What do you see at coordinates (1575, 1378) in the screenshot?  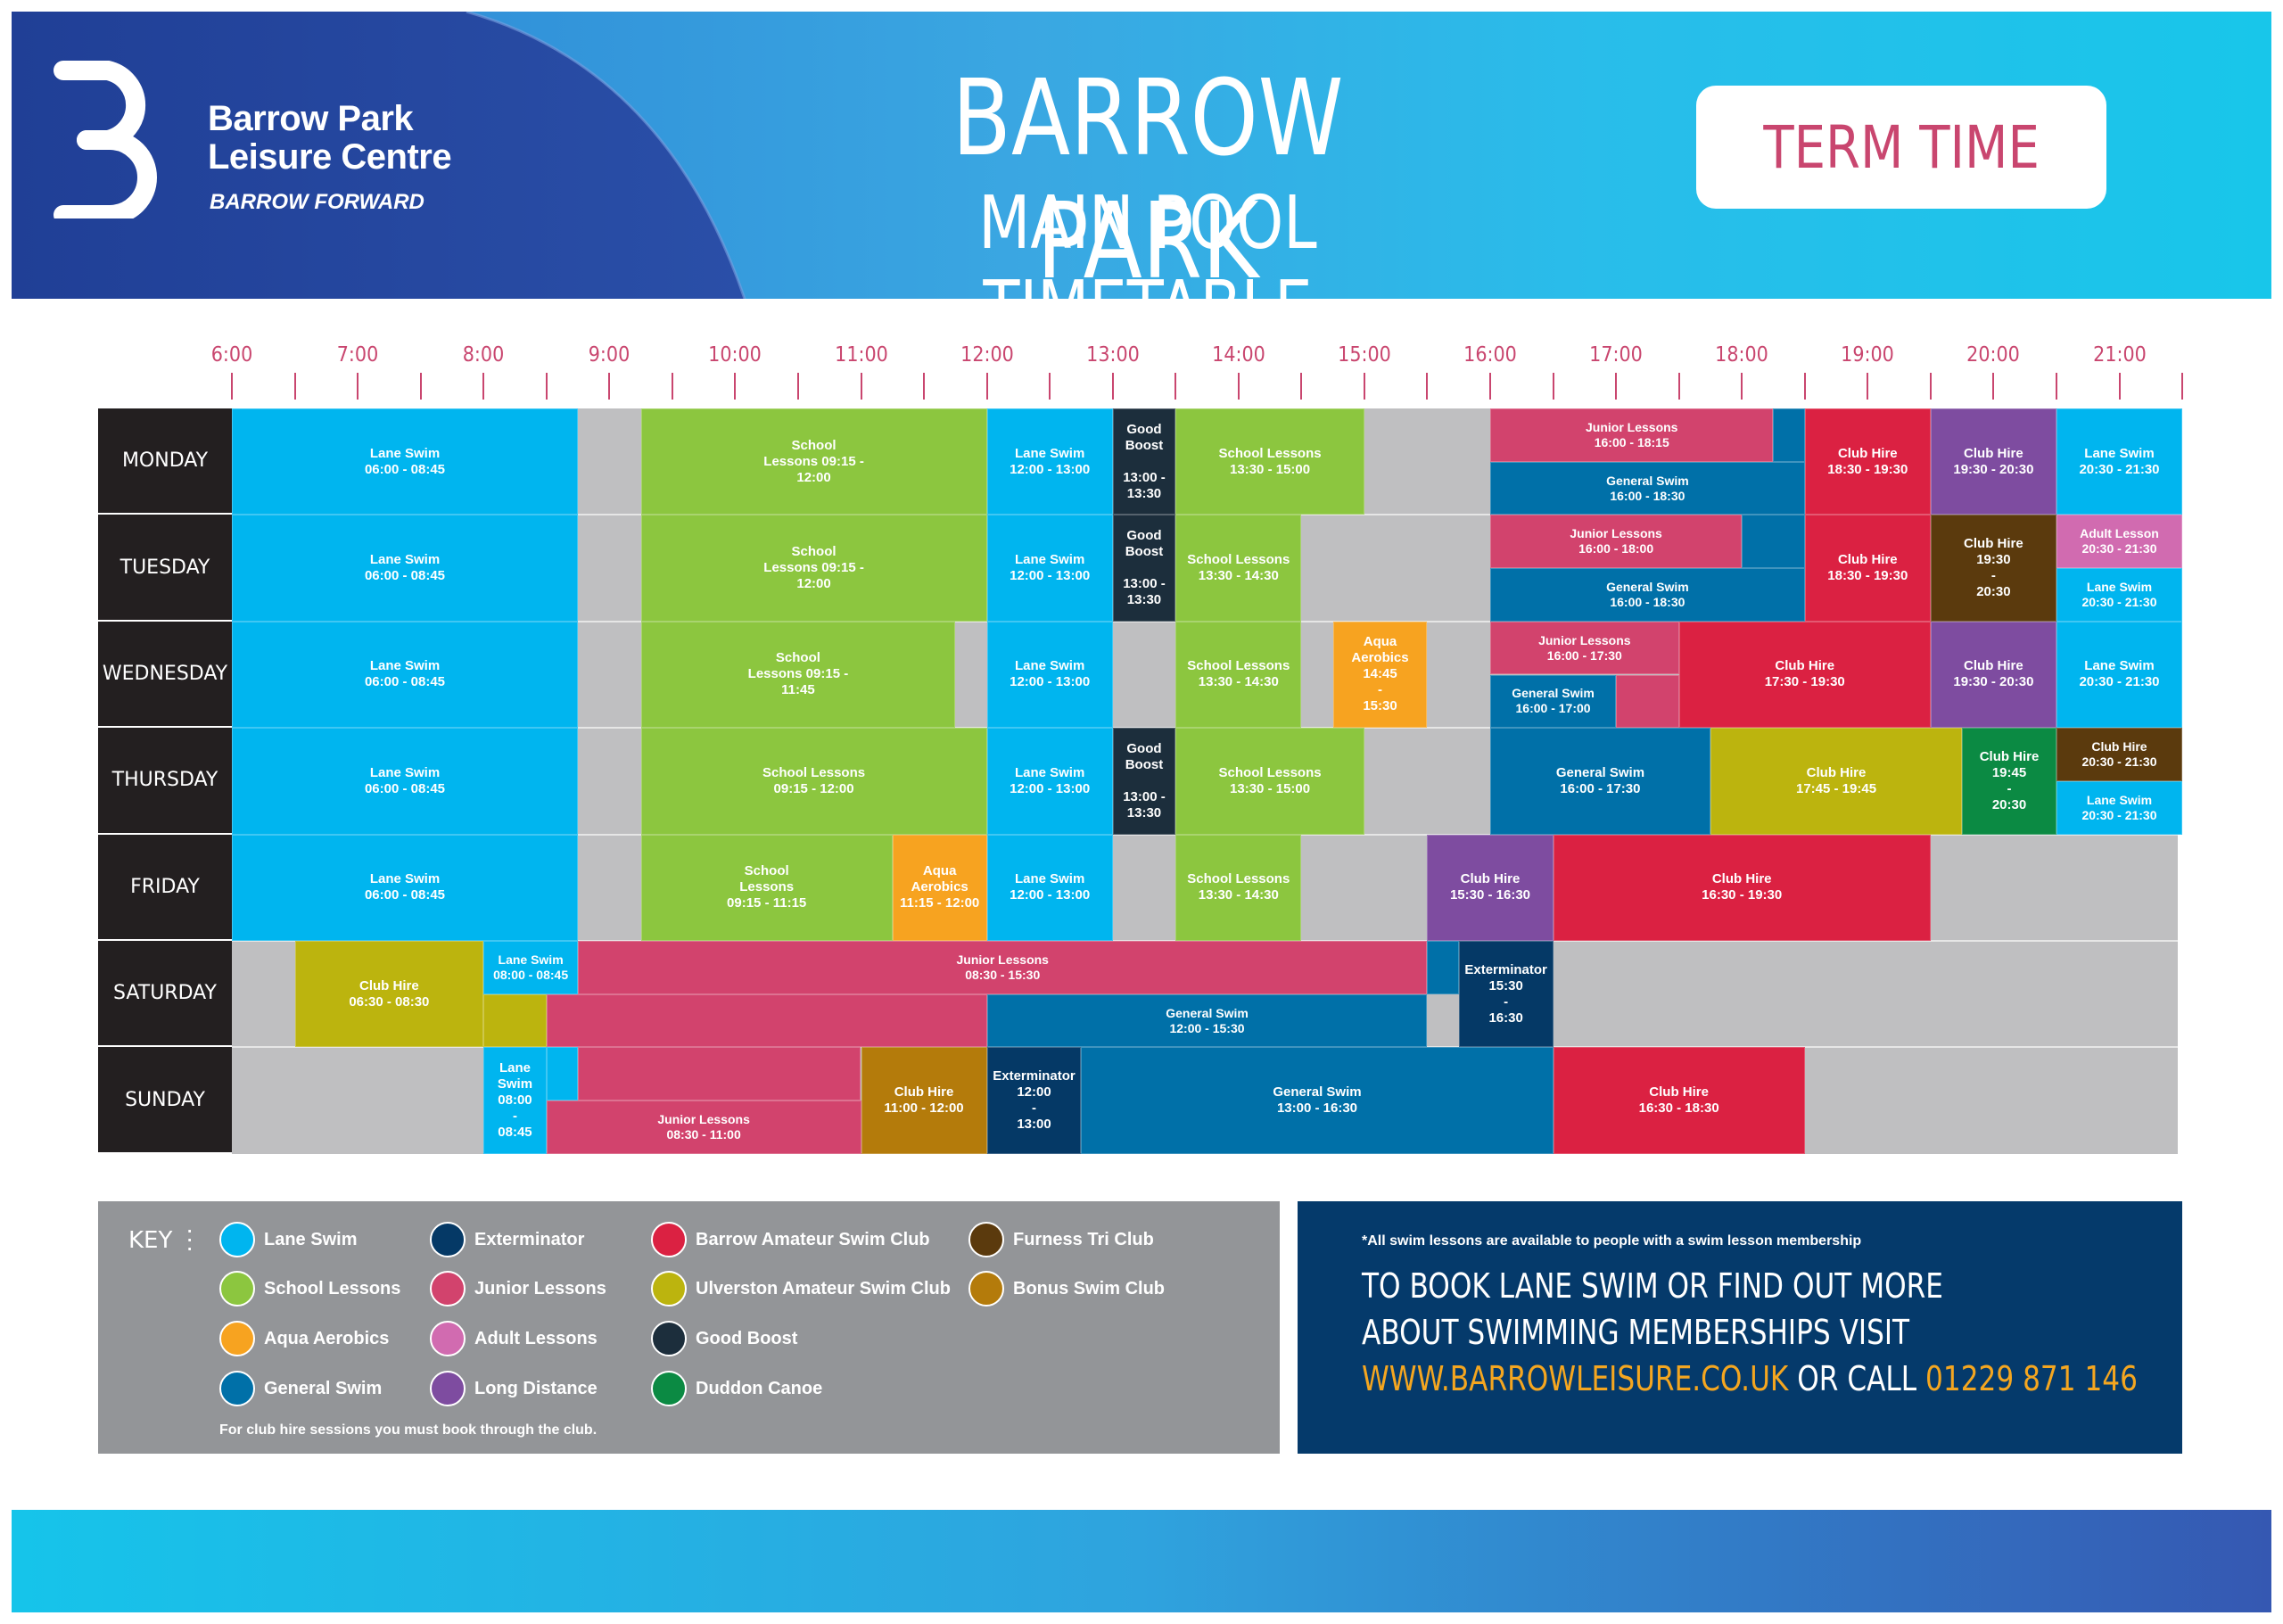 I see `website-link: WWW.BARROWLEISURE.CO.UK` at bounding box center [1575, 1378].